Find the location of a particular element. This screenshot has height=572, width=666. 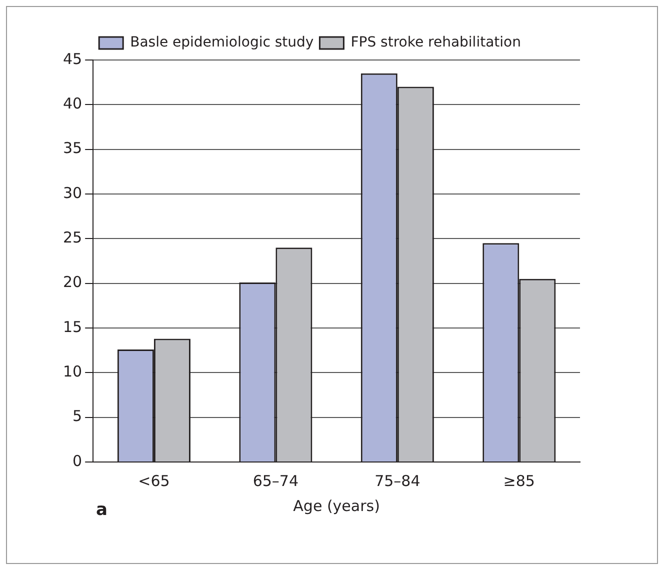

y-tick-label: 20 is located at coordinates (72, 282).